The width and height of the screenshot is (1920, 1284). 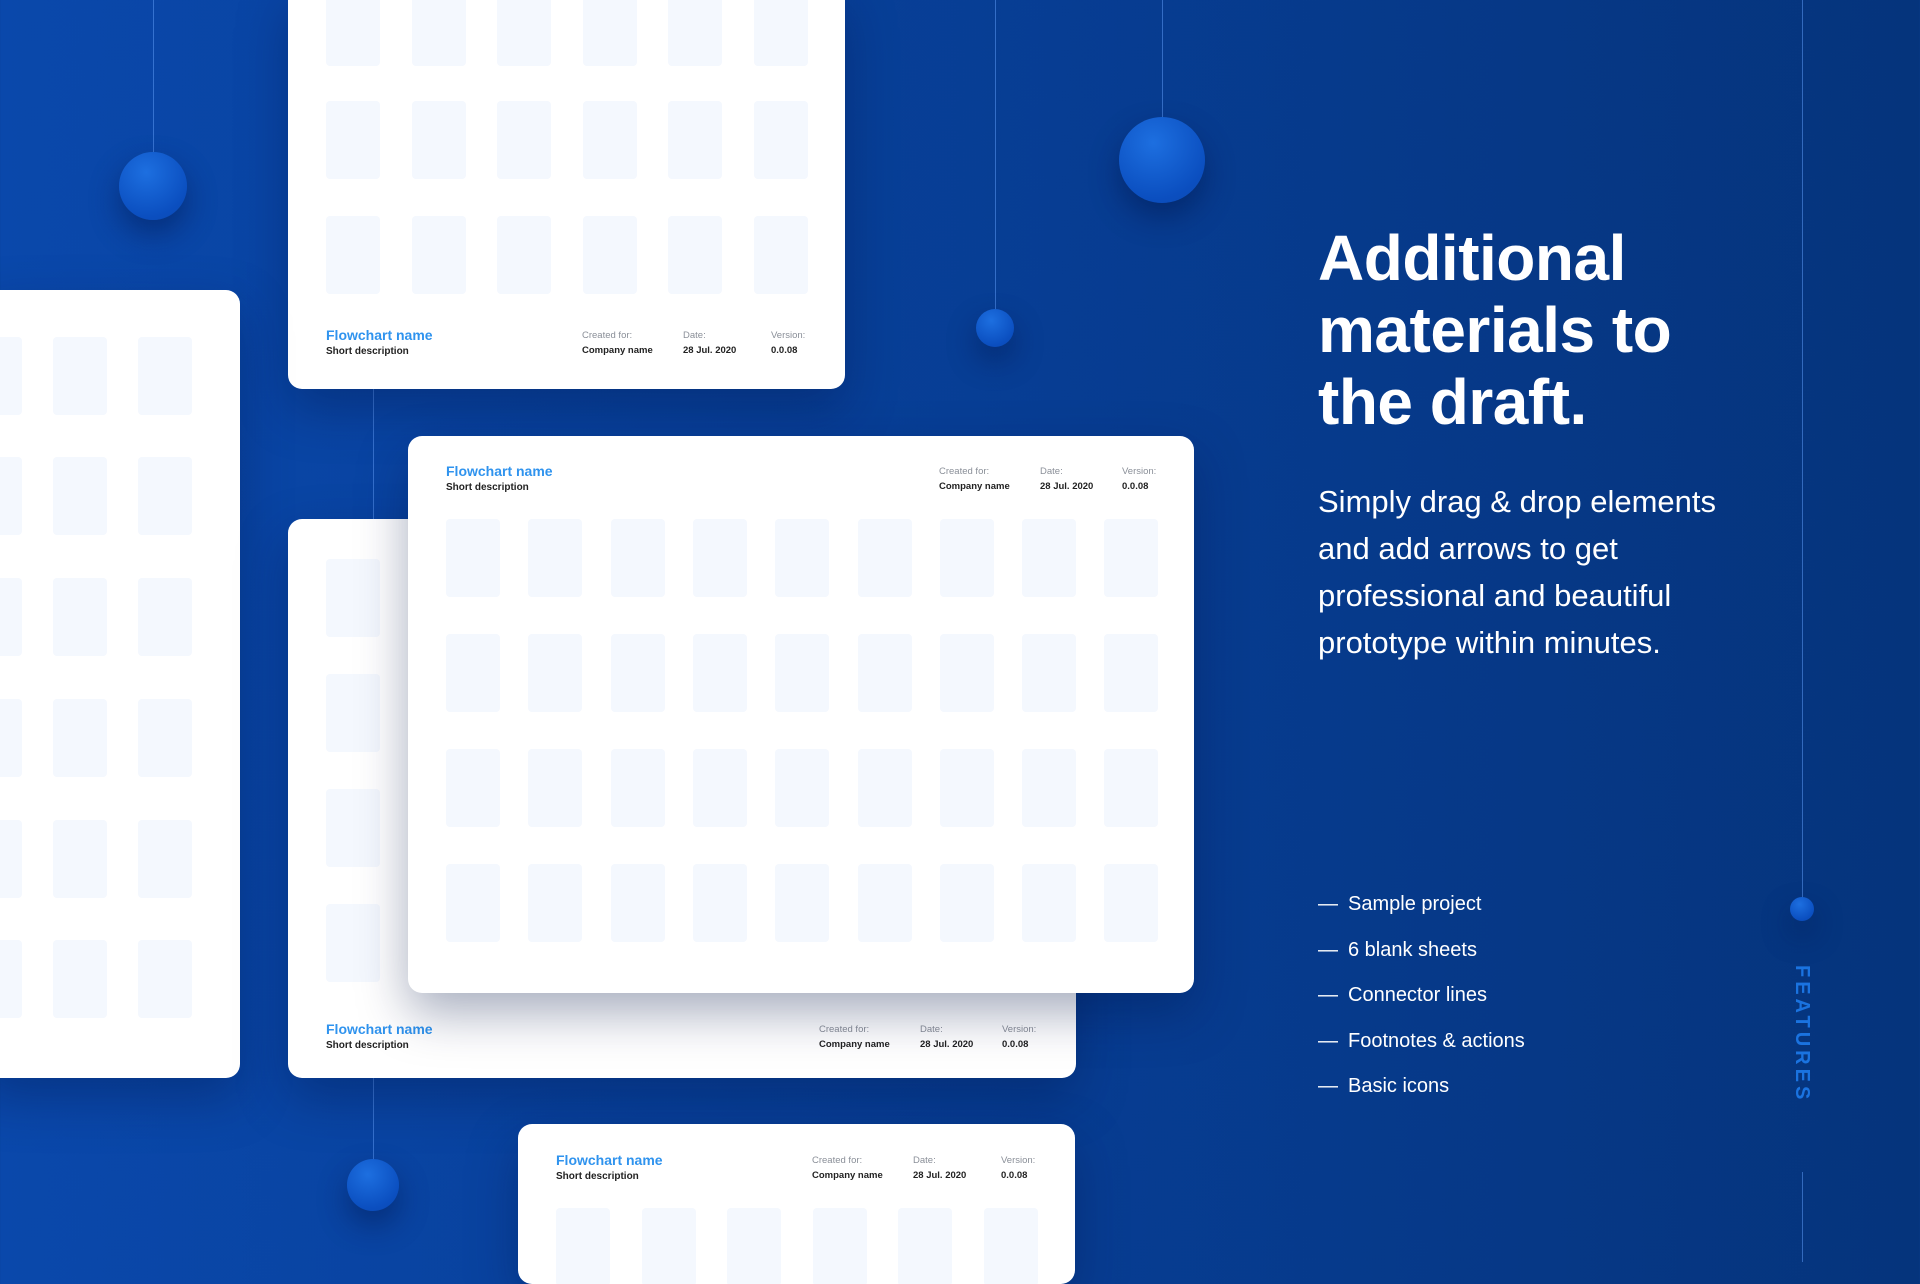 What do you see at coordinates (1415, 904) in the screenshot?
I see `feature-label: Sample project` at bounding box center [1415, 904].